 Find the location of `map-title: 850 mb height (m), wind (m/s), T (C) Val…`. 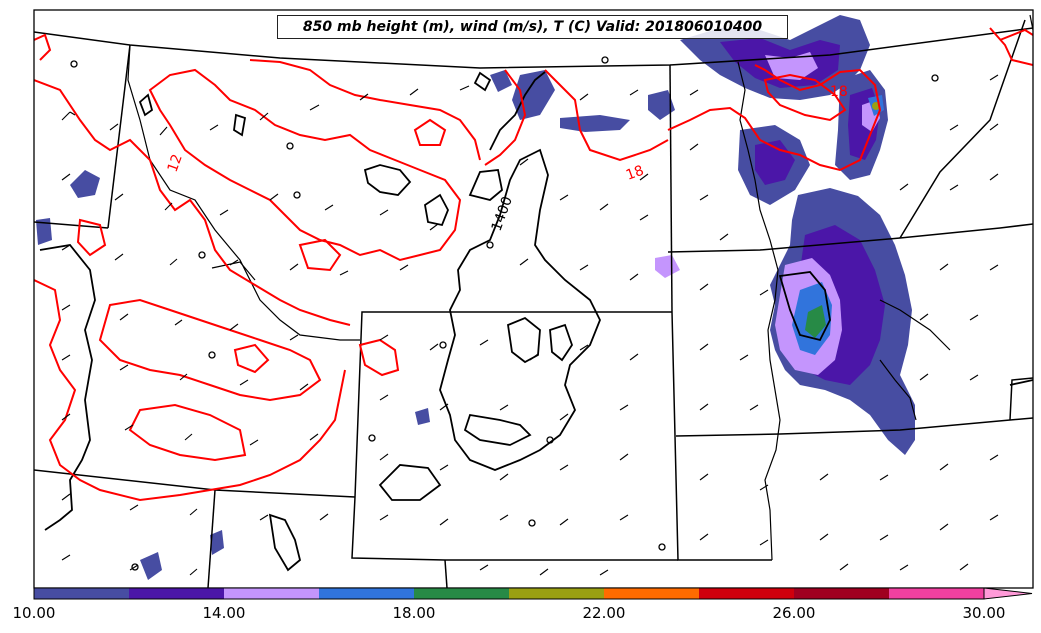

map-title: 850 mb height (m), wind (m/s), T (C) Val… is located at coordinates (532, 27).